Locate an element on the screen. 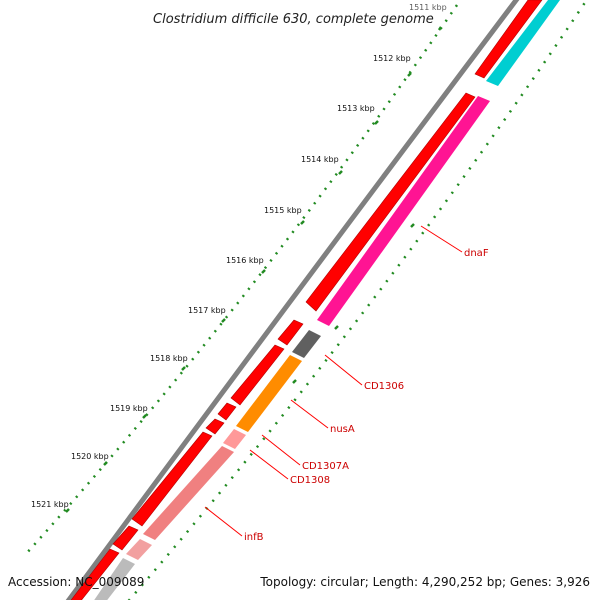  tick-label: 1512 kbp is located at coordinates (392, 58).